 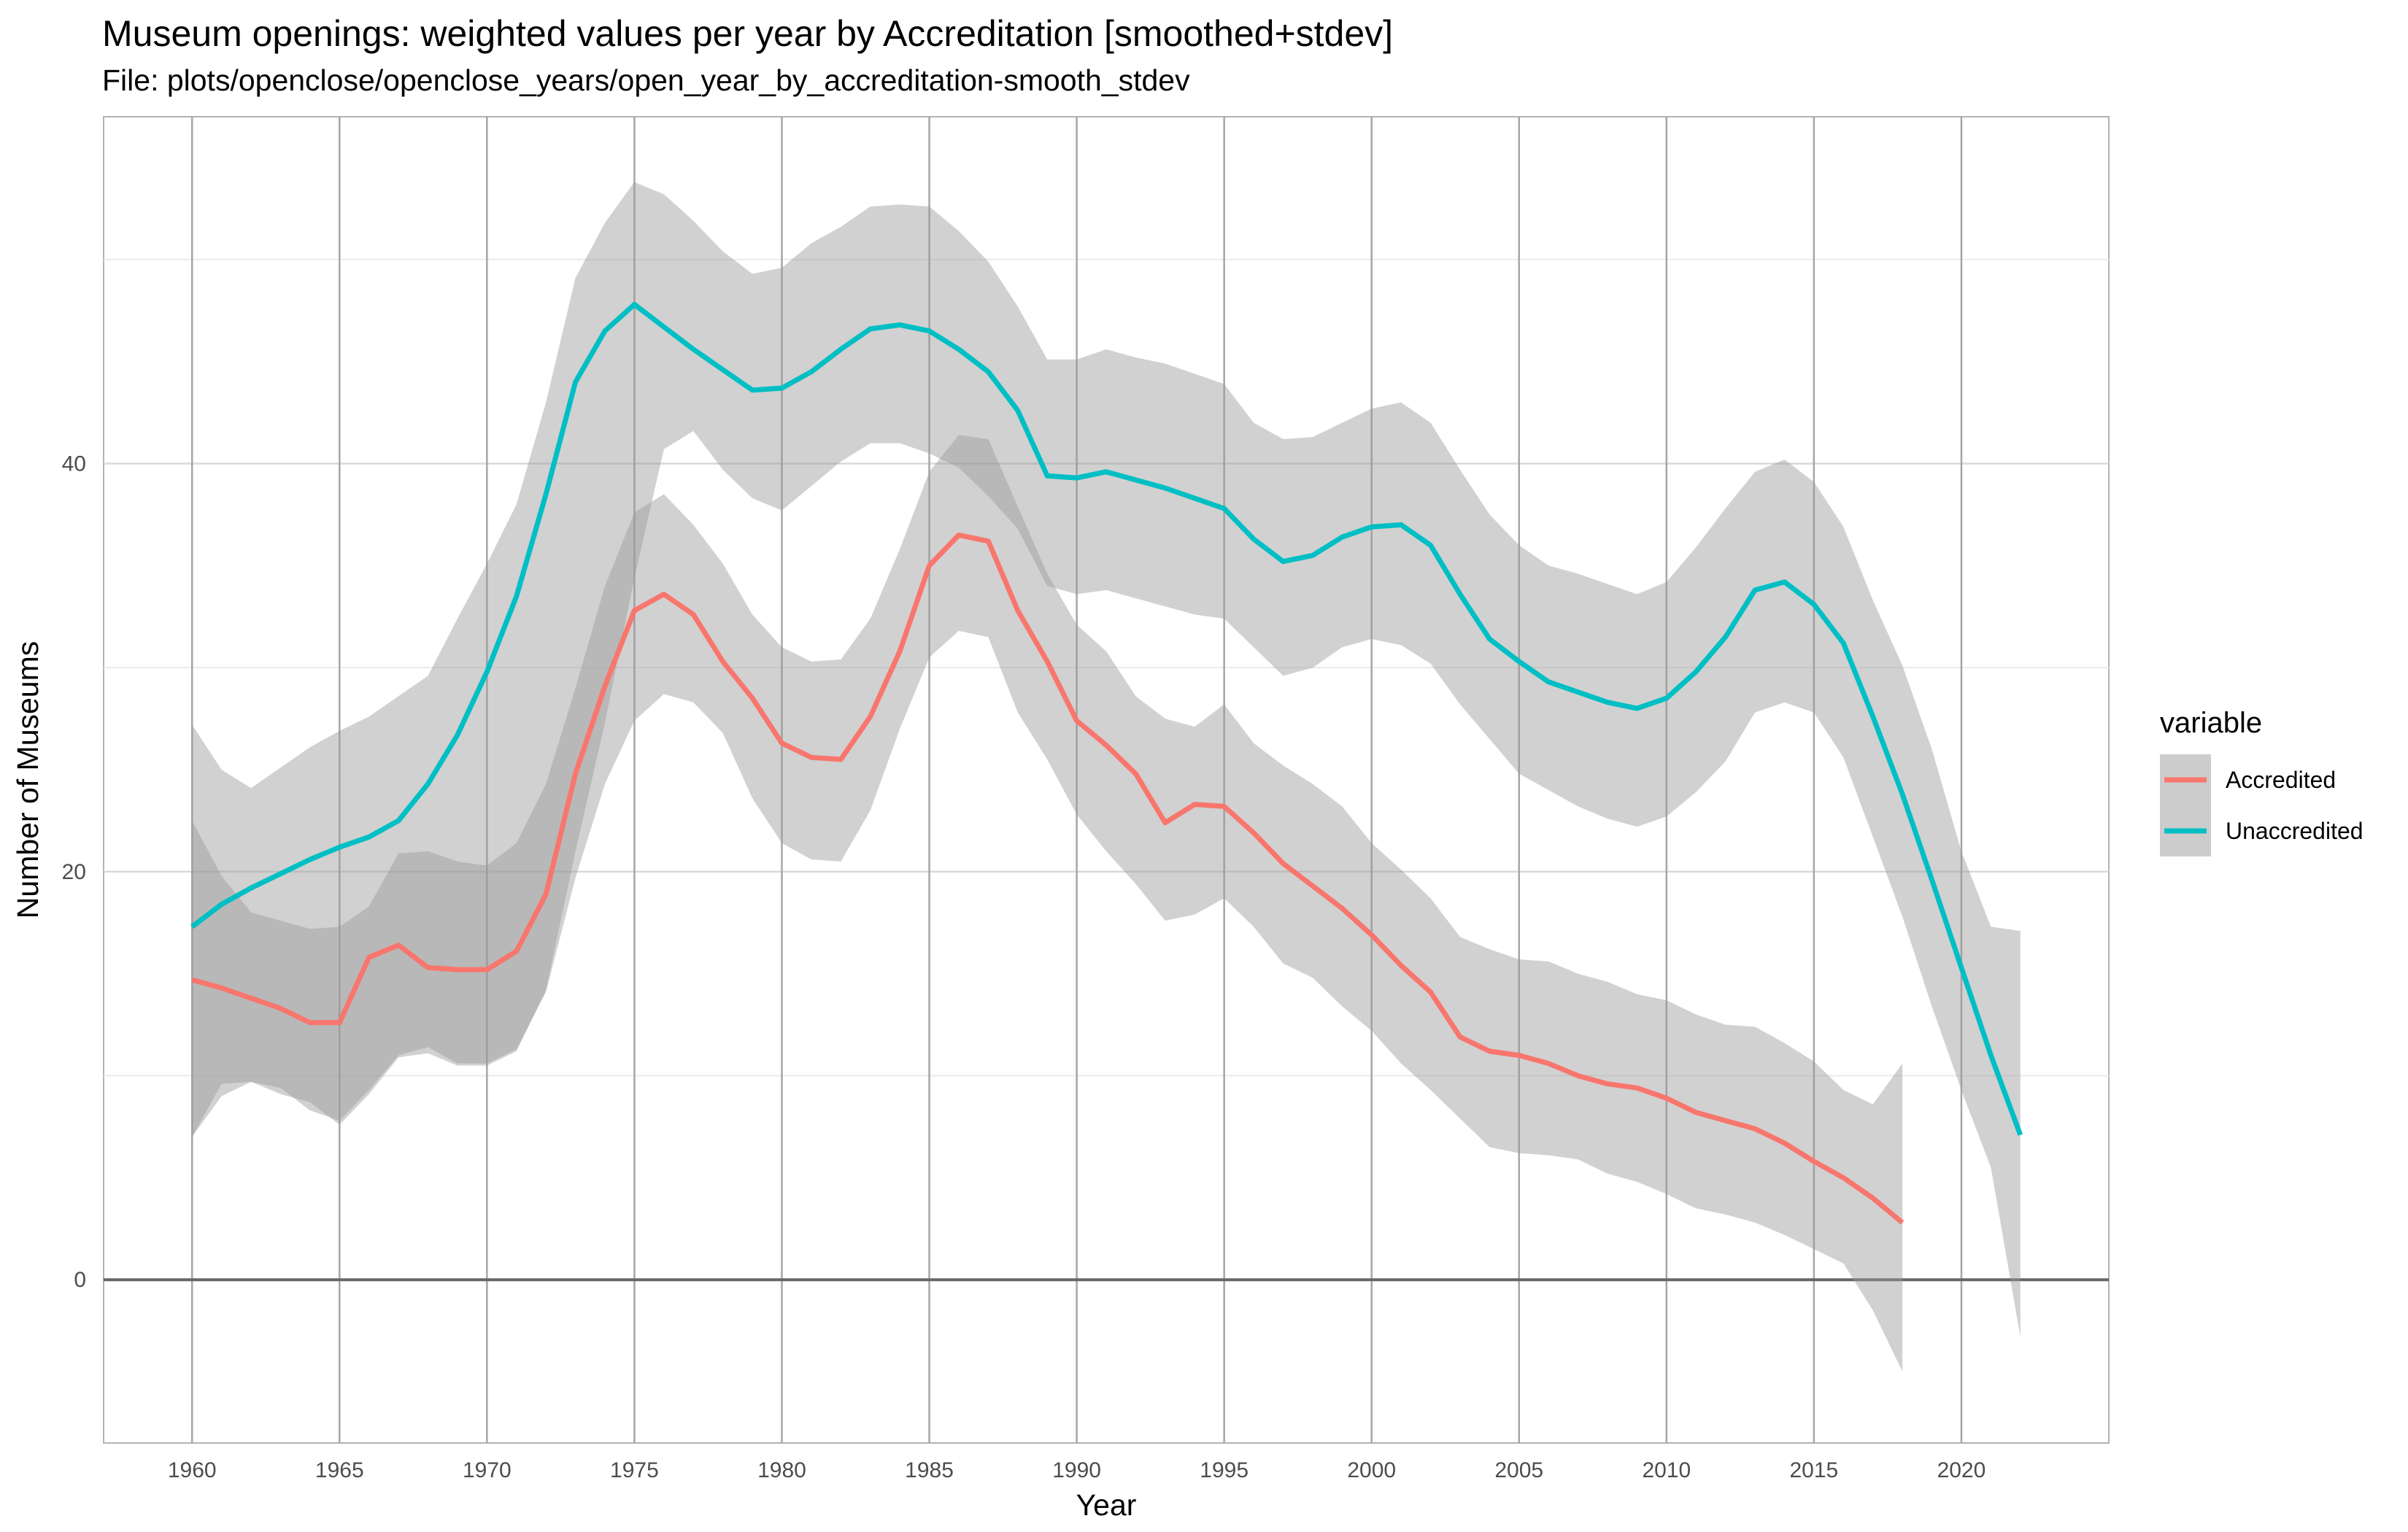 What do you see at coordinates (1667, 1470) in the screenshot?
I see `x-tick-label: 2010` at bounding box center [1667, 1470].